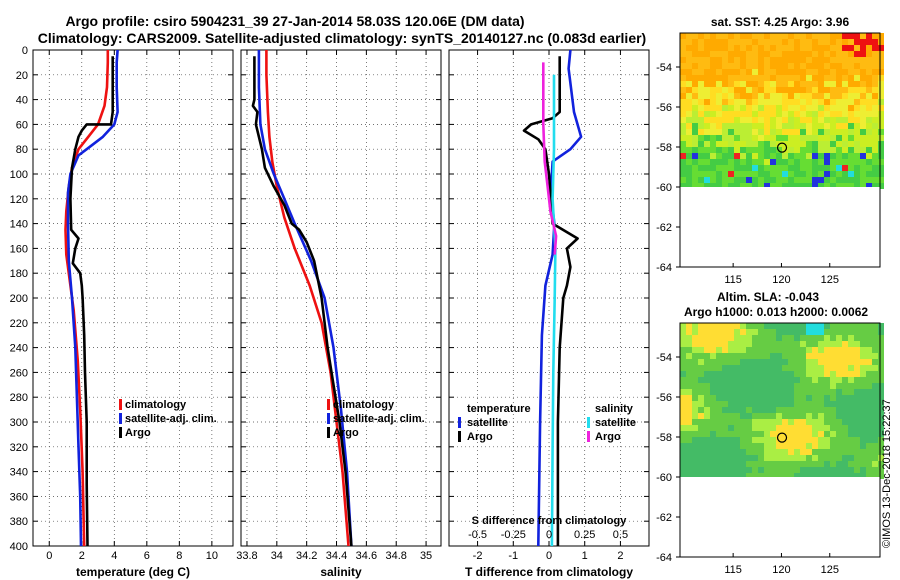 This screenshot has width=900, height=580. What do you see at coordinates (19, 547) in the screenshot?
I see `y-tick-label: 400` at bounding box center [19, 547].